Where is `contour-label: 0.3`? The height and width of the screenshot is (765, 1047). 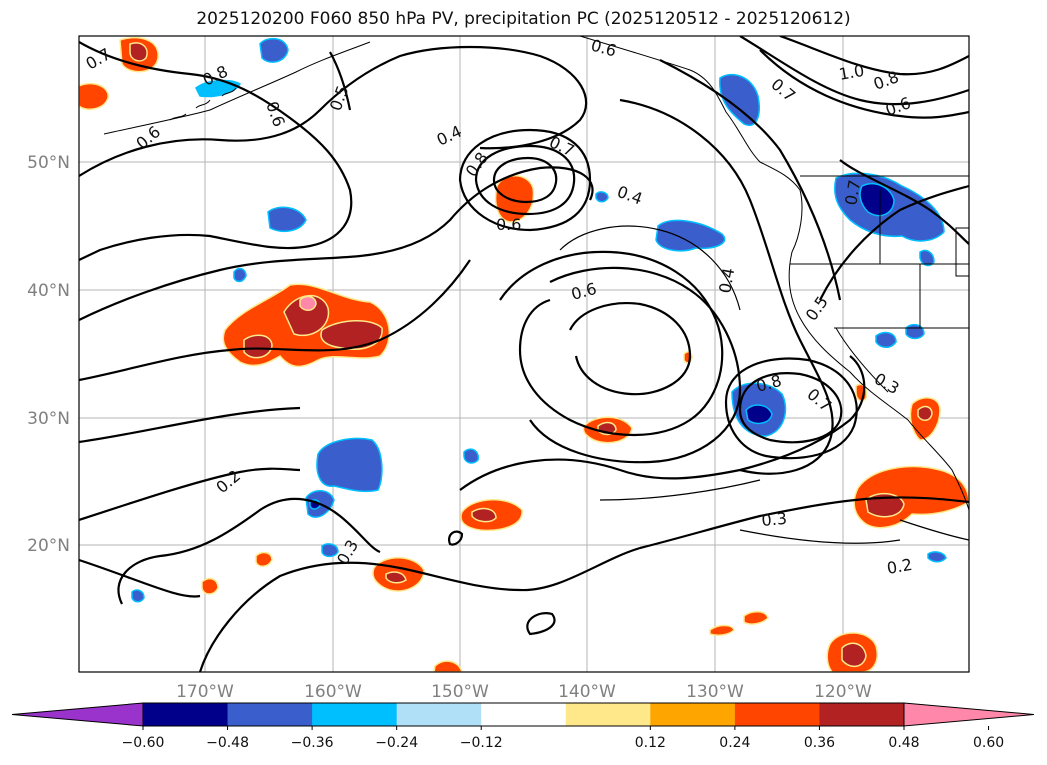 contour-label: 0.3 is located at coordinates (774, 519).